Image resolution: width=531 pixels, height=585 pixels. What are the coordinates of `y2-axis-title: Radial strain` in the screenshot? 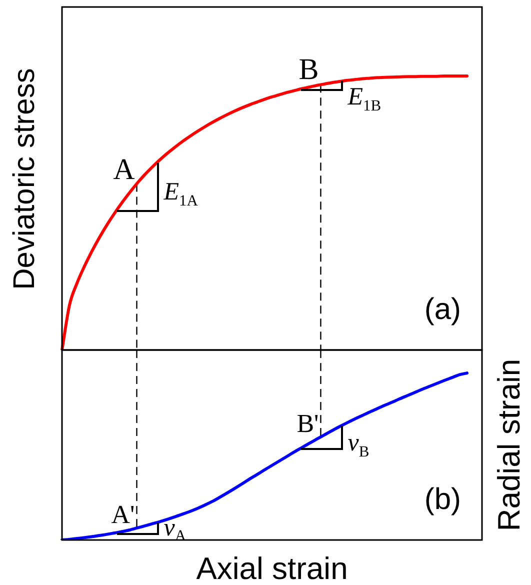 It's located at (509, 445).